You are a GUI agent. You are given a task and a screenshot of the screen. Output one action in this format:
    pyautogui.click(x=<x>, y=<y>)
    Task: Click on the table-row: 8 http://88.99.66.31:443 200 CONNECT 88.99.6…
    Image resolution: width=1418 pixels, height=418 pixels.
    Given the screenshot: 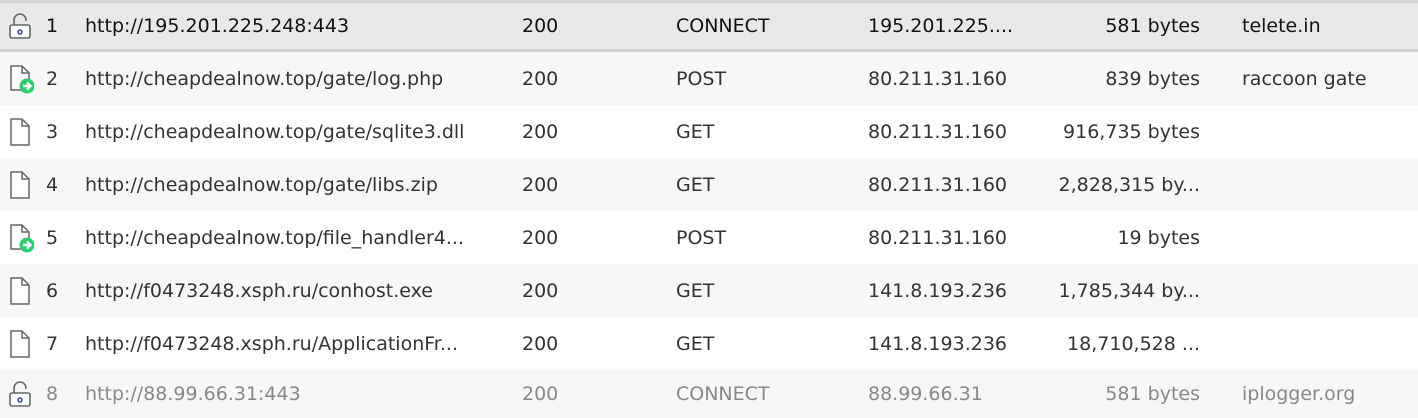 What is the action you would take?
    pyautogui.click(x=709, y=394)
    